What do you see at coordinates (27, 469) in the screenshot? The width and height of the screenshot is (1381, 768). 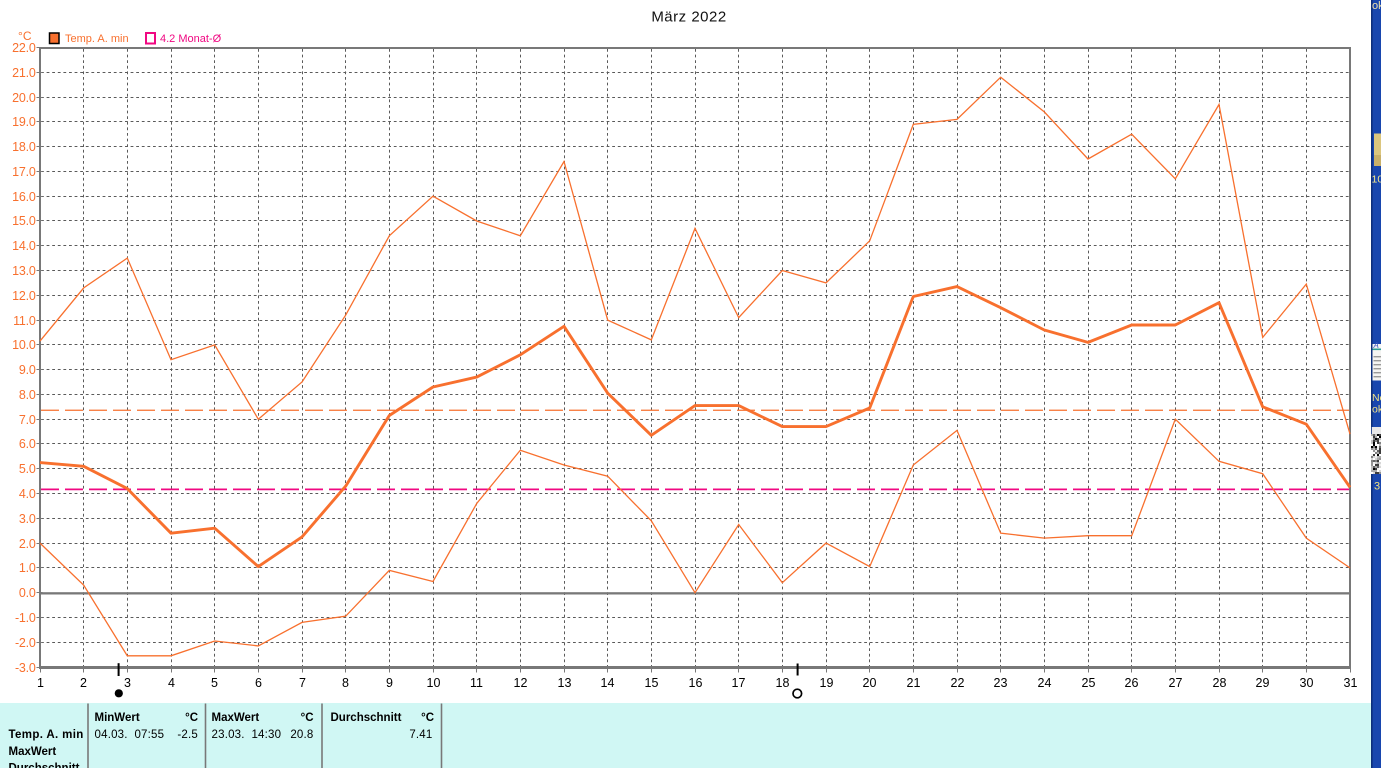 I see `svg-text: 5.0` at bounding box center [27, 469].